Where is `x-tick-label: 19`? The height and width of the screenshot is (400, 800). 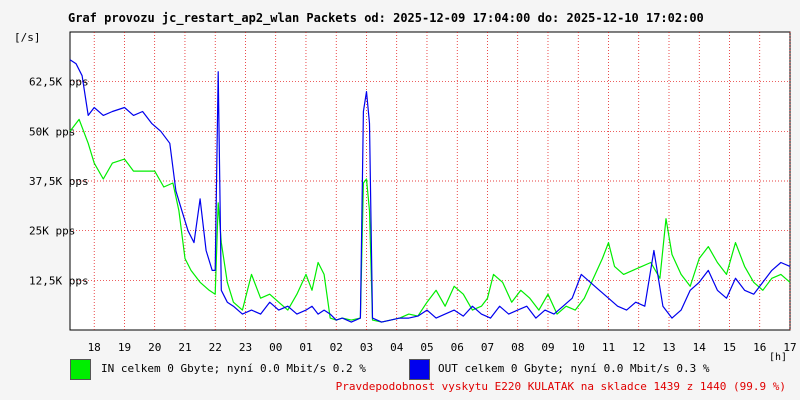 x-tick-label: 19 is located at coordinates (124, 347).